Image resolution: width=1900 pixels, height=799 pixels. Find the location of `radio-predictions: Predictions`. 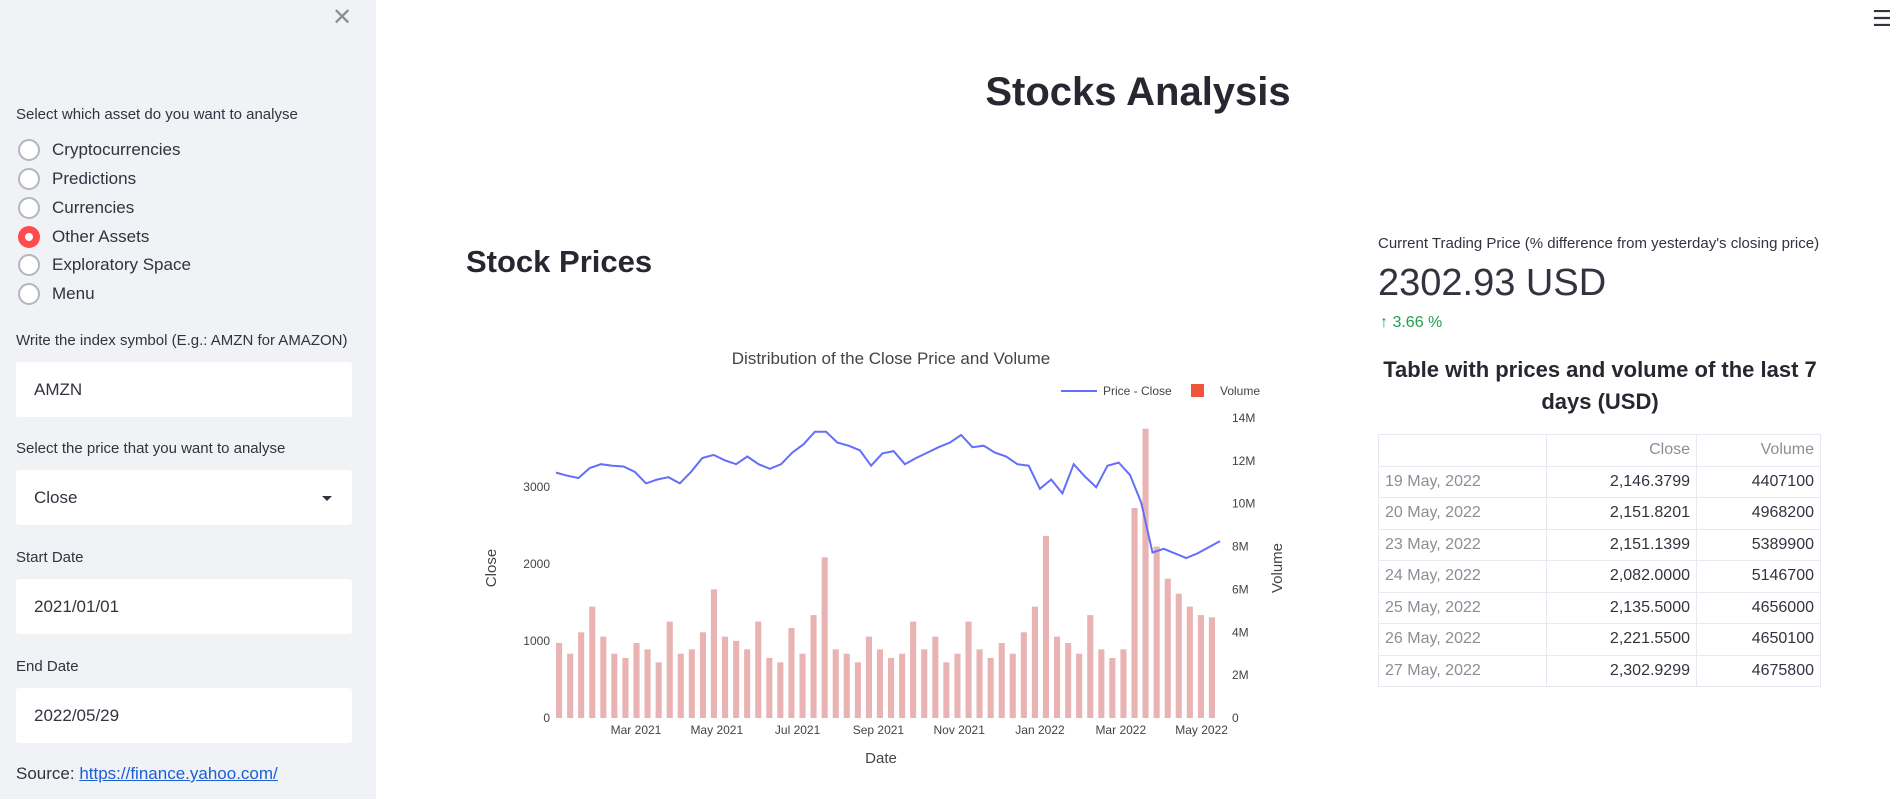

radio-predictions: Predictions is located at coordinates (77, 179).